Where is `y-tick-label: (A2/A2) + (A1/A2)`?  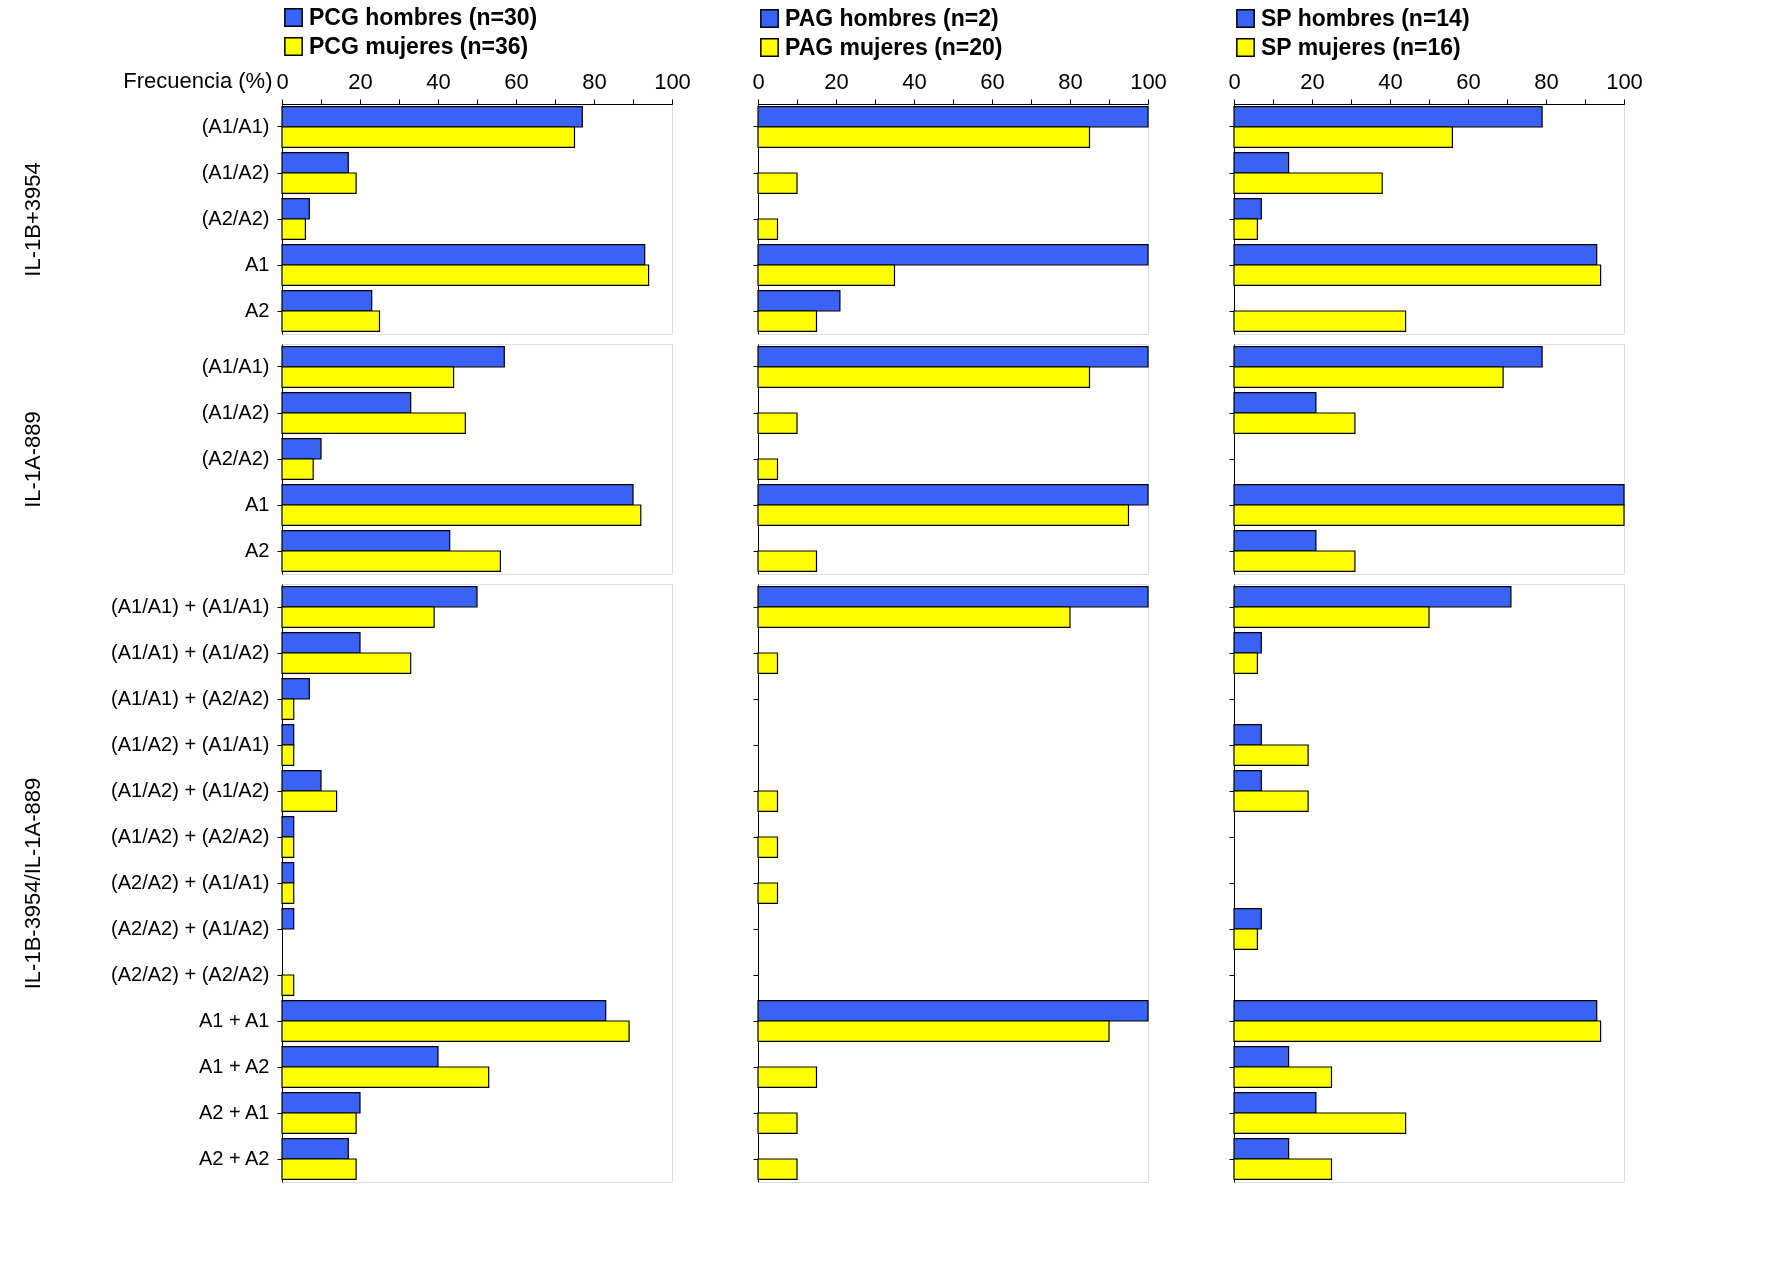 y-tick-label: (A2/A2) + (A1/A2) is located at coordinates (190, 928).